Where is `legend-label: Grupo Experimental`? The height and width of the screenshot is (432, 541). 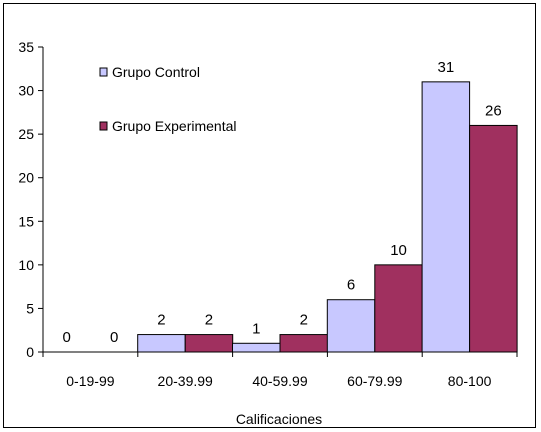
legend-label: Grupo Experimental is located at coordinates (174, 126).